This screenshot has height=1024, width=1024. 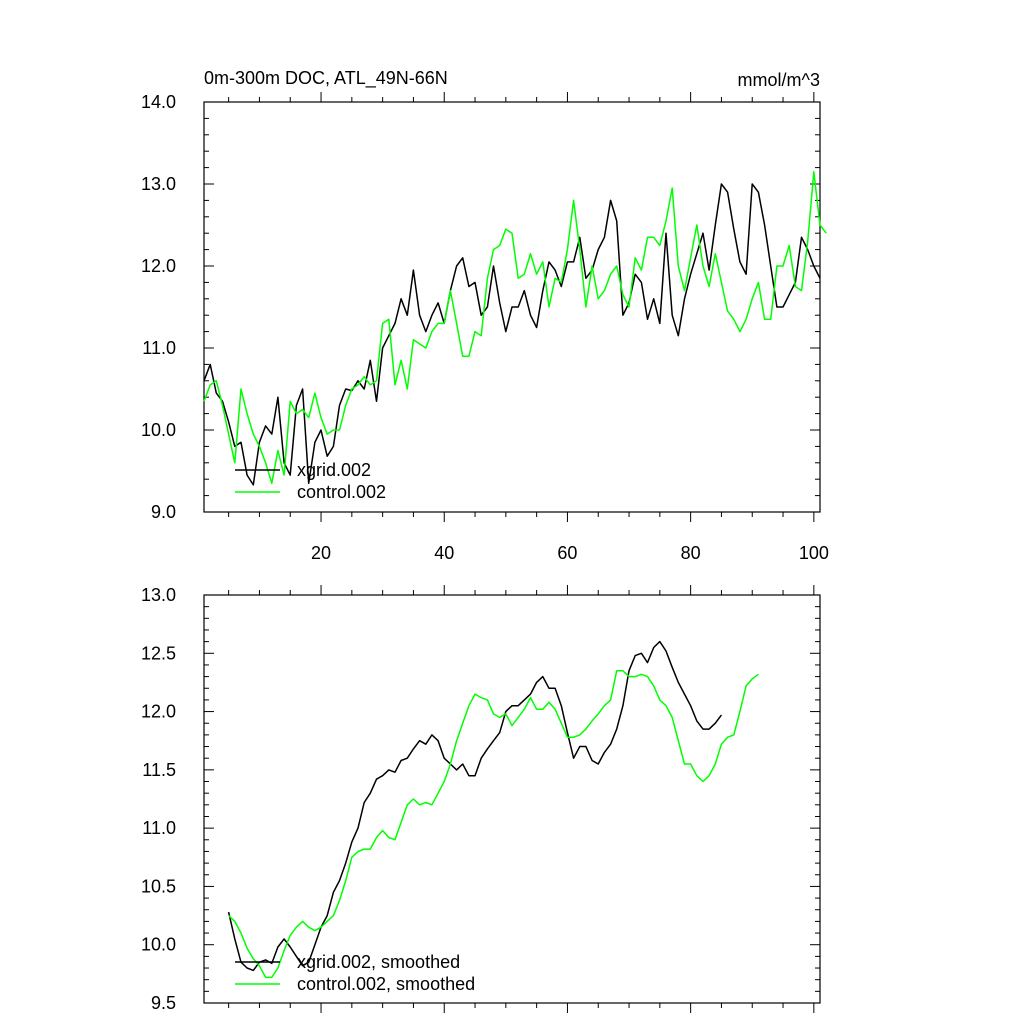 What do you see at coordinates (691, 553) in the screenshot?
I see `x-tick-label: 80` at bounding box center [691, 553].